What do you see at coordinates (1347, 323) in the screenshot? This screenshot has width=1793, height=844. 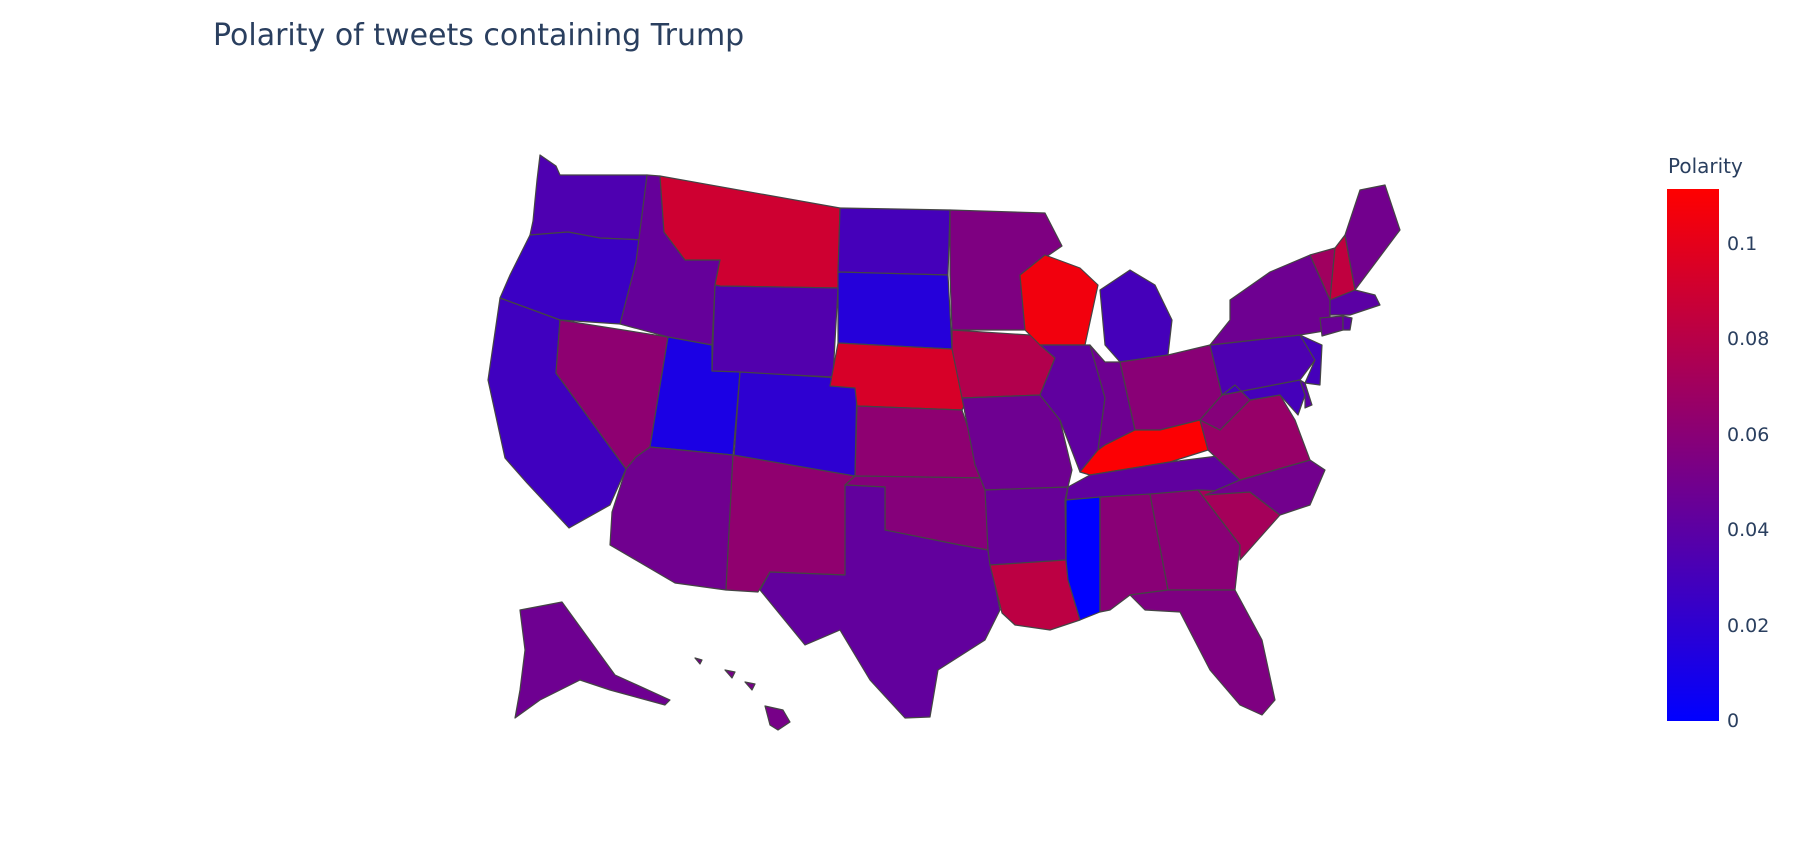 I see `state-ri` at bounding box center [1347, 323].